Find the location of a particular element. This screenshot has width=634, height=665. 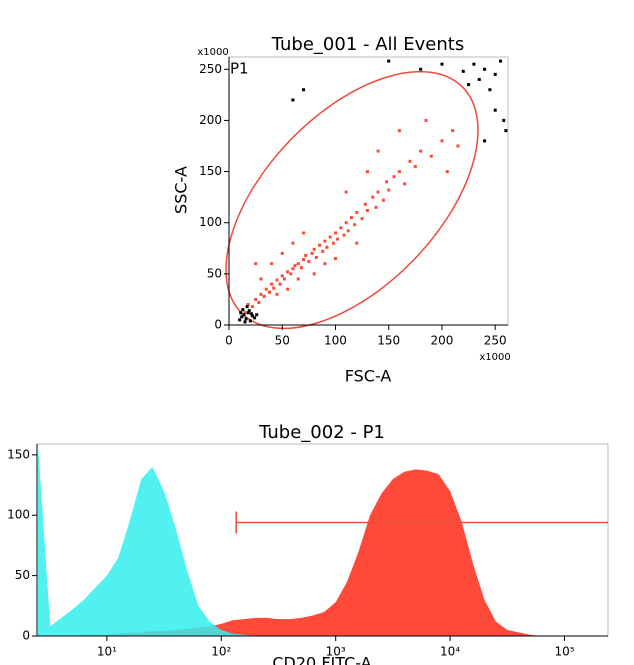

y-tick-label: 0 is located at coordinates (218, 325).